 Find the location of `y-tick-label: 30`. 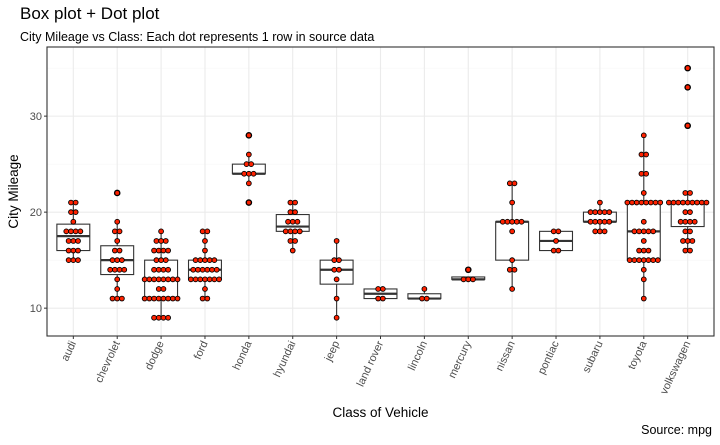

y-tick-label: 30 is located at coordinates (36, 117).